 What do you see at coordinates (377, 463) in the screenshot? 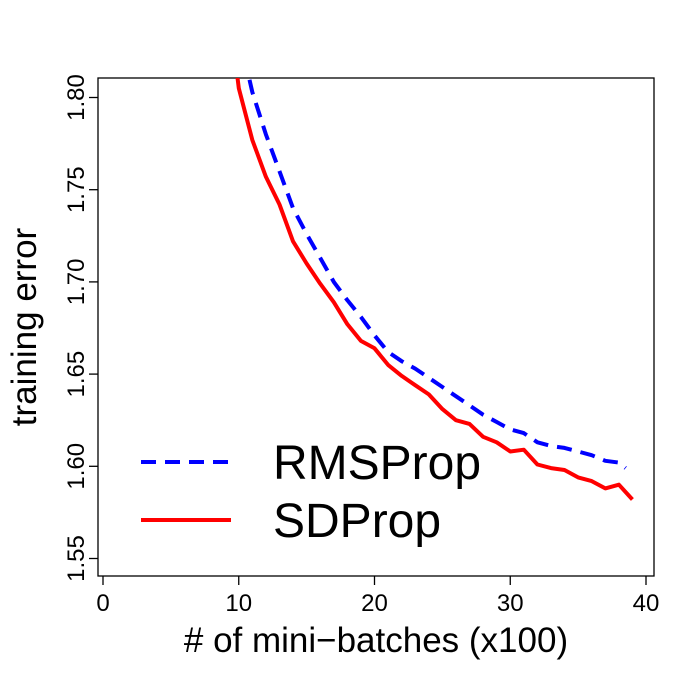
I see `legend-label-rmsprop: RMSProp` at bounding box center [377, 463].